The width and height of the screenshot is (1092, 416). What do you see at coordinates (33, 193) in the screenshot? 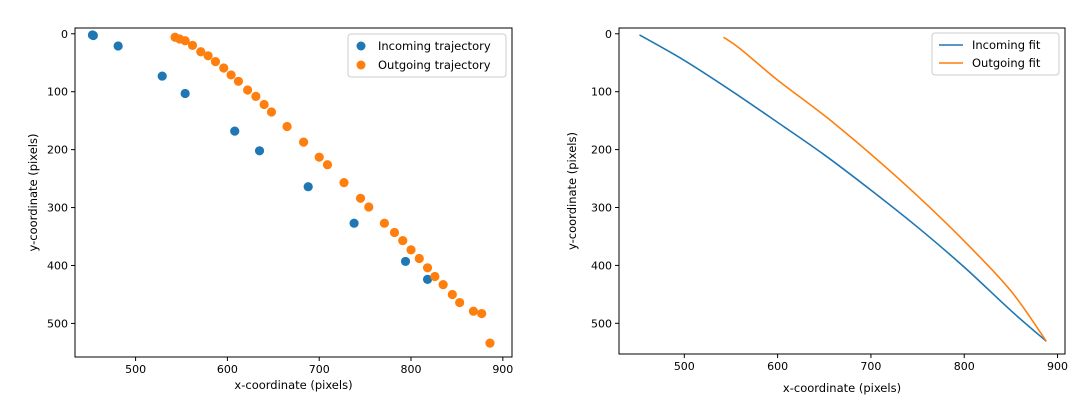
I see `left-y-axis-label: y-coordinate (pixels)` at bounding box center [33, 193].